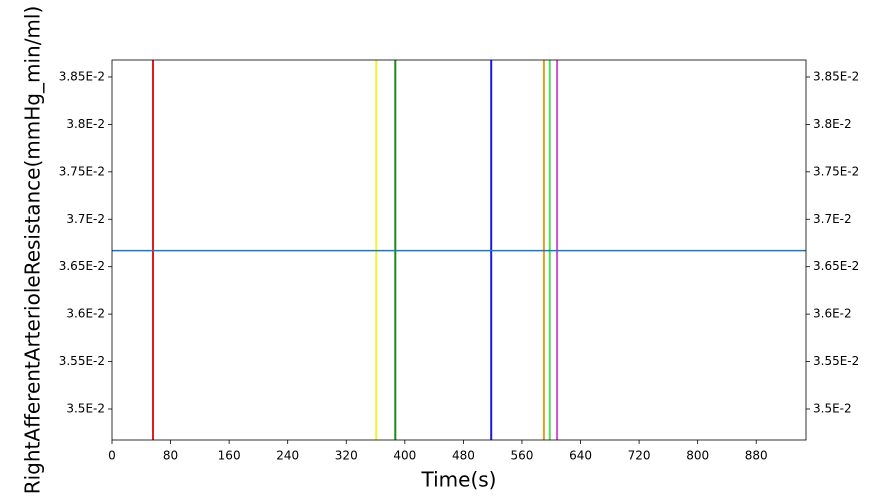  What do you see at coordinates (82, 361) in the screenshot?
I see `y-tick-label: 3.55E-2` at bounding box center [82, 361].